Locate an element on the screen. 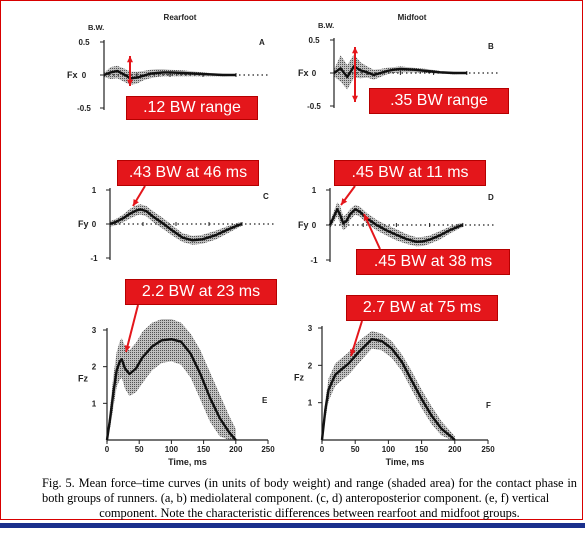 This screenshot has width=585, height=536. range-arrow-rearfoot-tail-head is located at coordinates (130, 59).